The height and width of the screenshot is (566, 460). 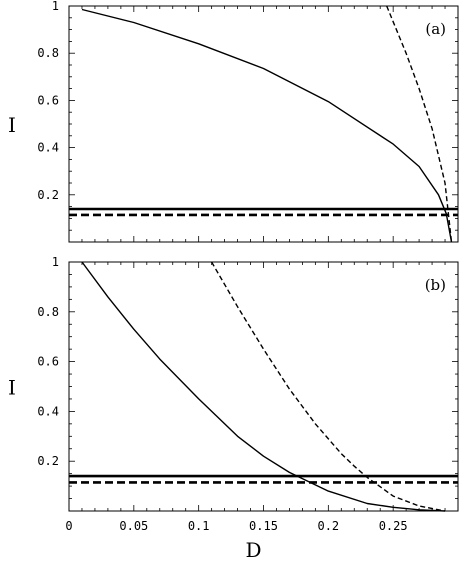 What do you see at coordinates (435, 285) in the screenshot?
I see `panel-label: (b)` at bounding box center [435, 285].